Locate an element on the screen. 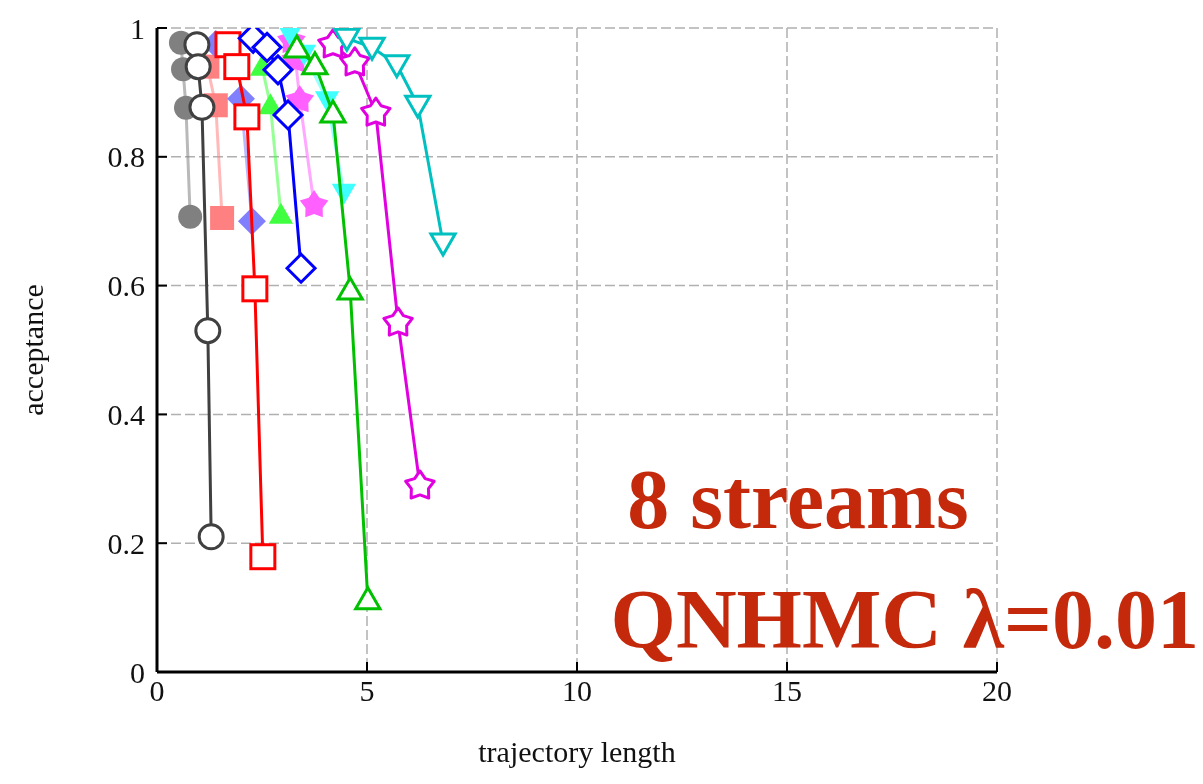  x-axis-title: trajectory length is located at coordinates (577, 751).